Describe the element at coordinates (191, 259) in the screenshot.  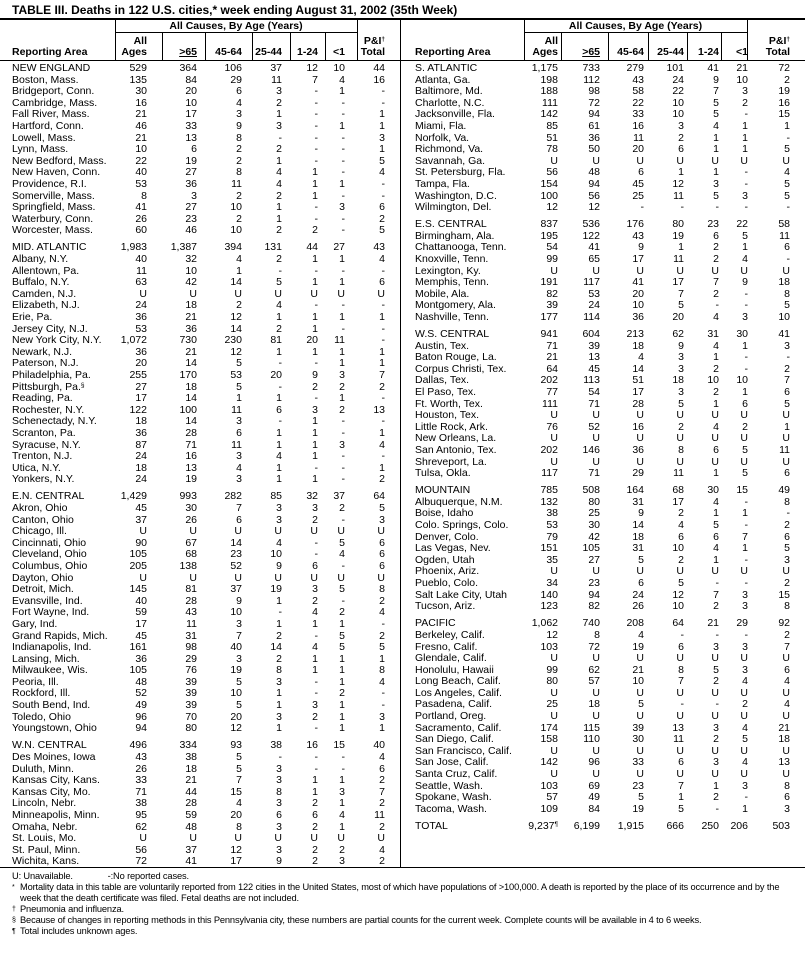
I see `value: 32` at that location.